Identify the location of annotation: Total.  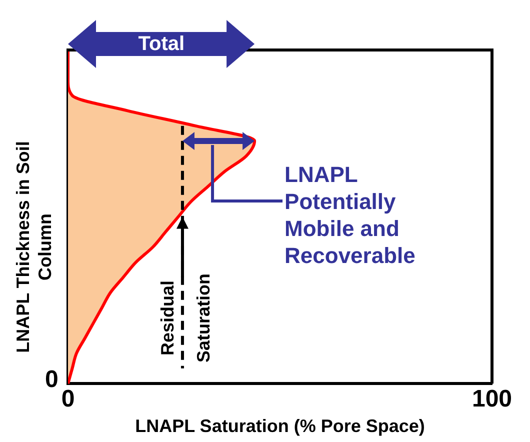
(161, 44).